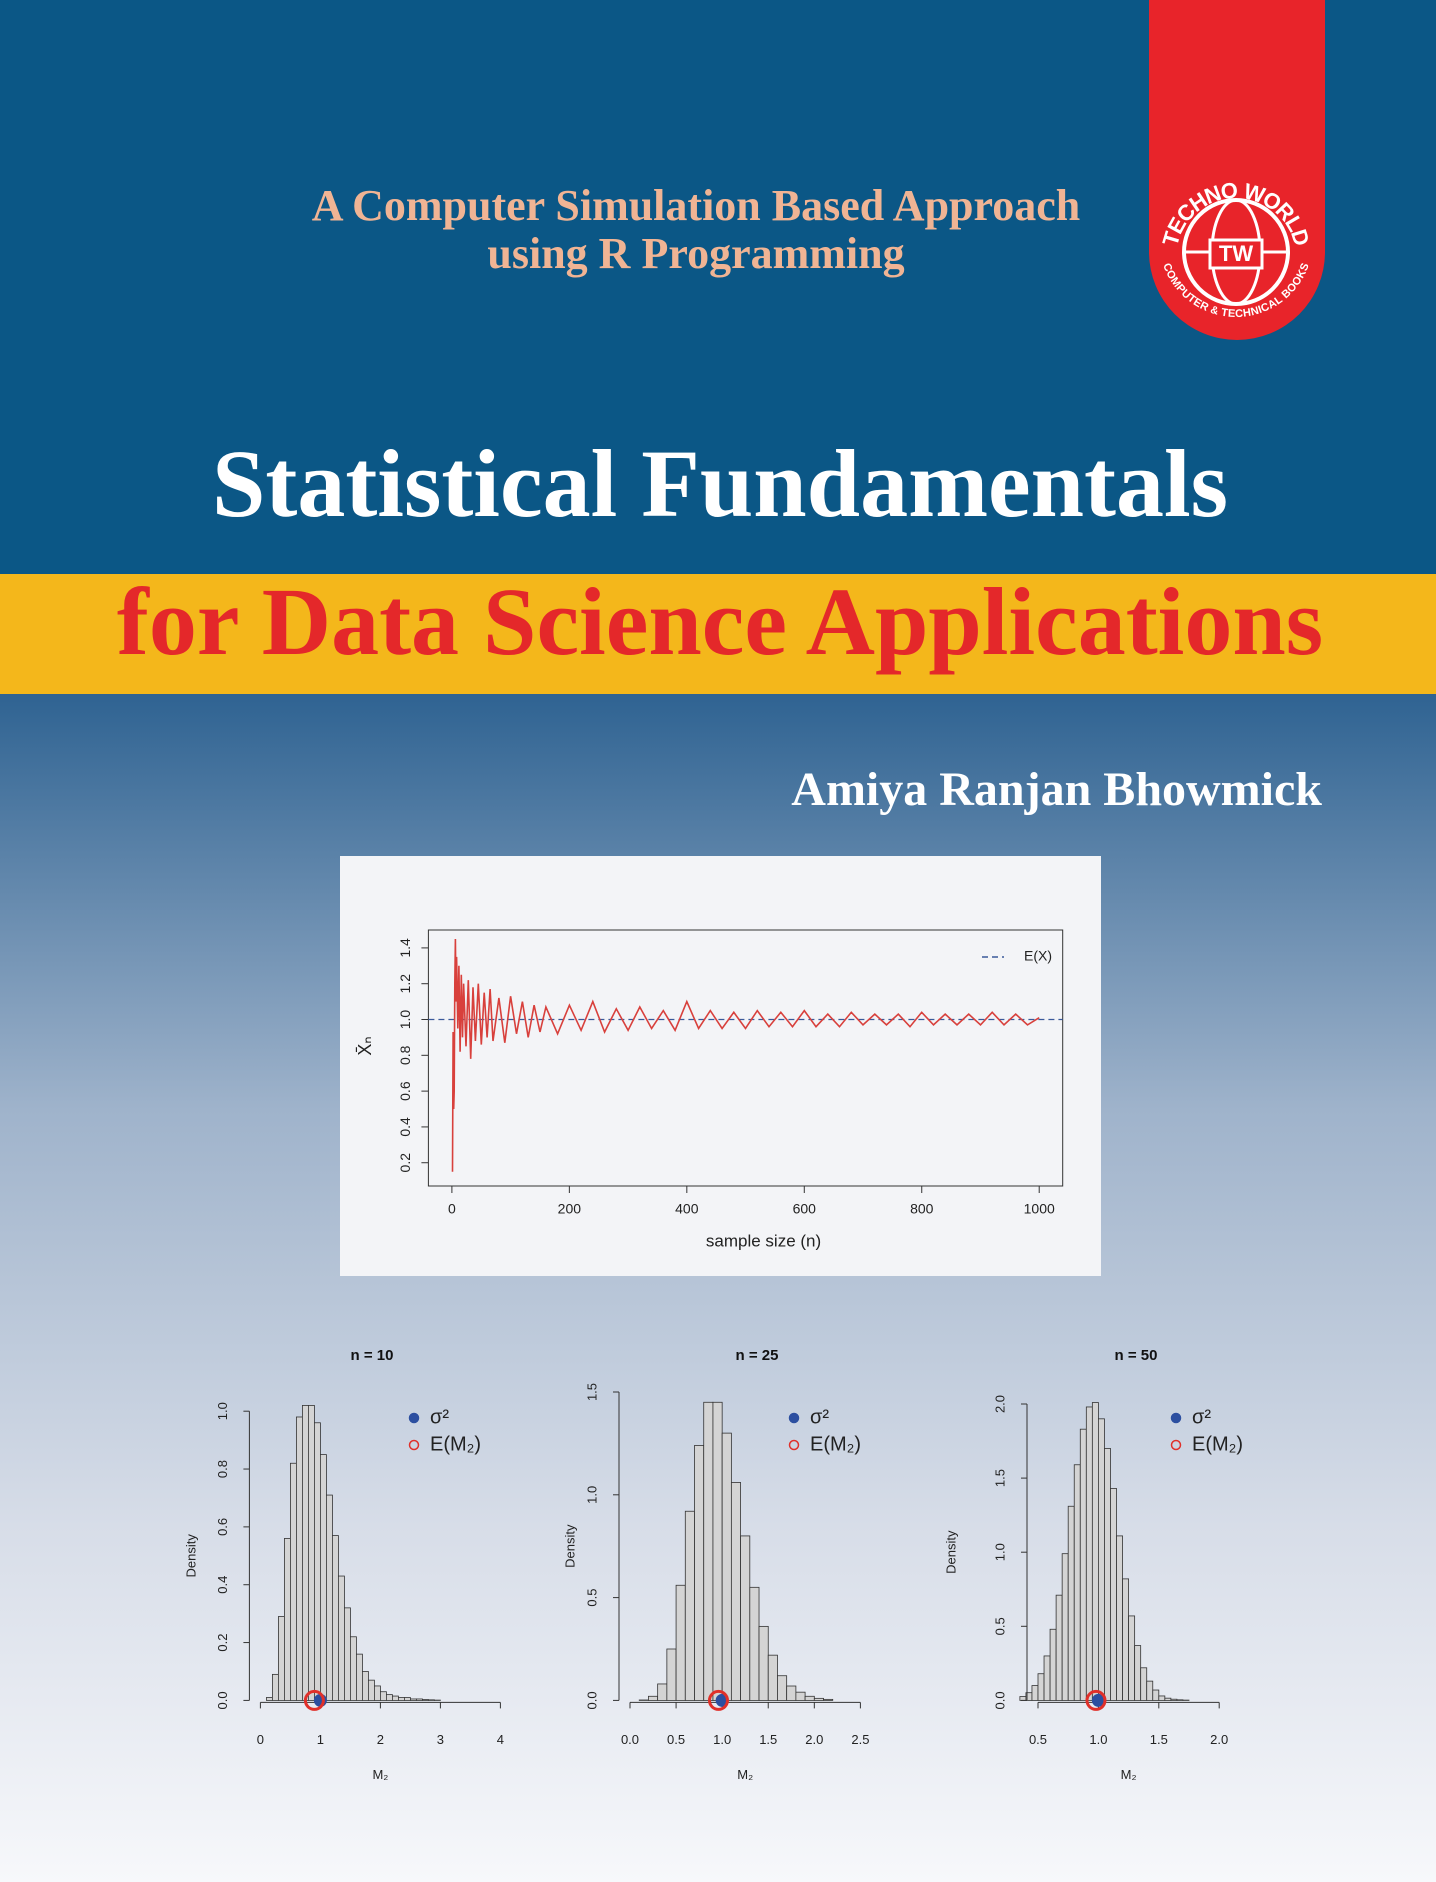 This screenshot has height=1882, width=1436. Describe the element at coordinates (405, 1127) in the screenshot. I see `y-tick-label: 0.4` at that location.